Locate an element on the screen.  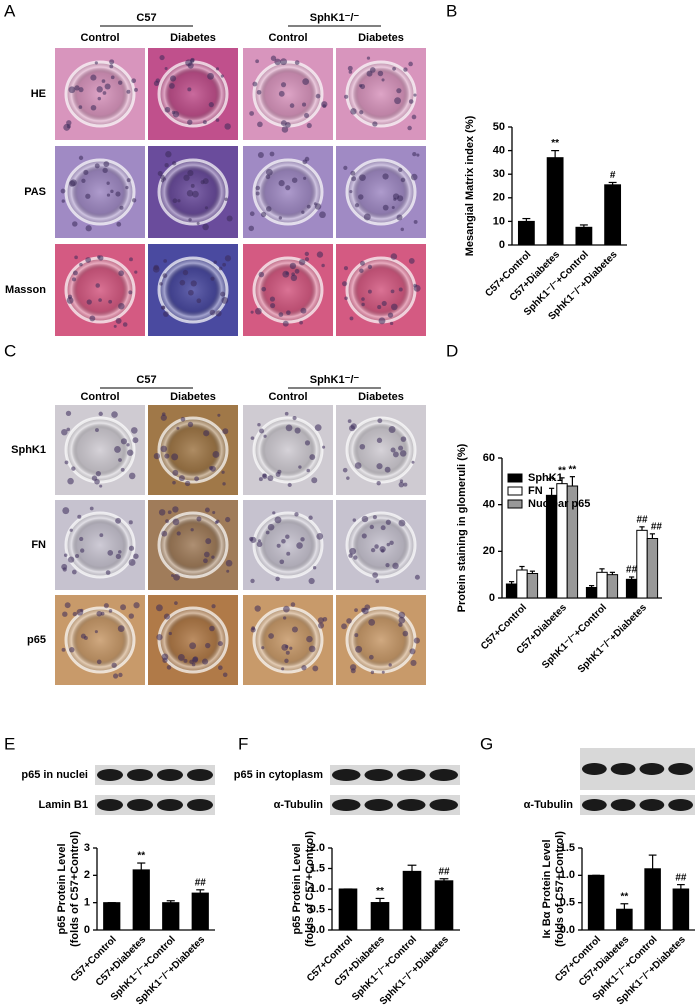
row-label: p65 is located at coordinates (36, 640).